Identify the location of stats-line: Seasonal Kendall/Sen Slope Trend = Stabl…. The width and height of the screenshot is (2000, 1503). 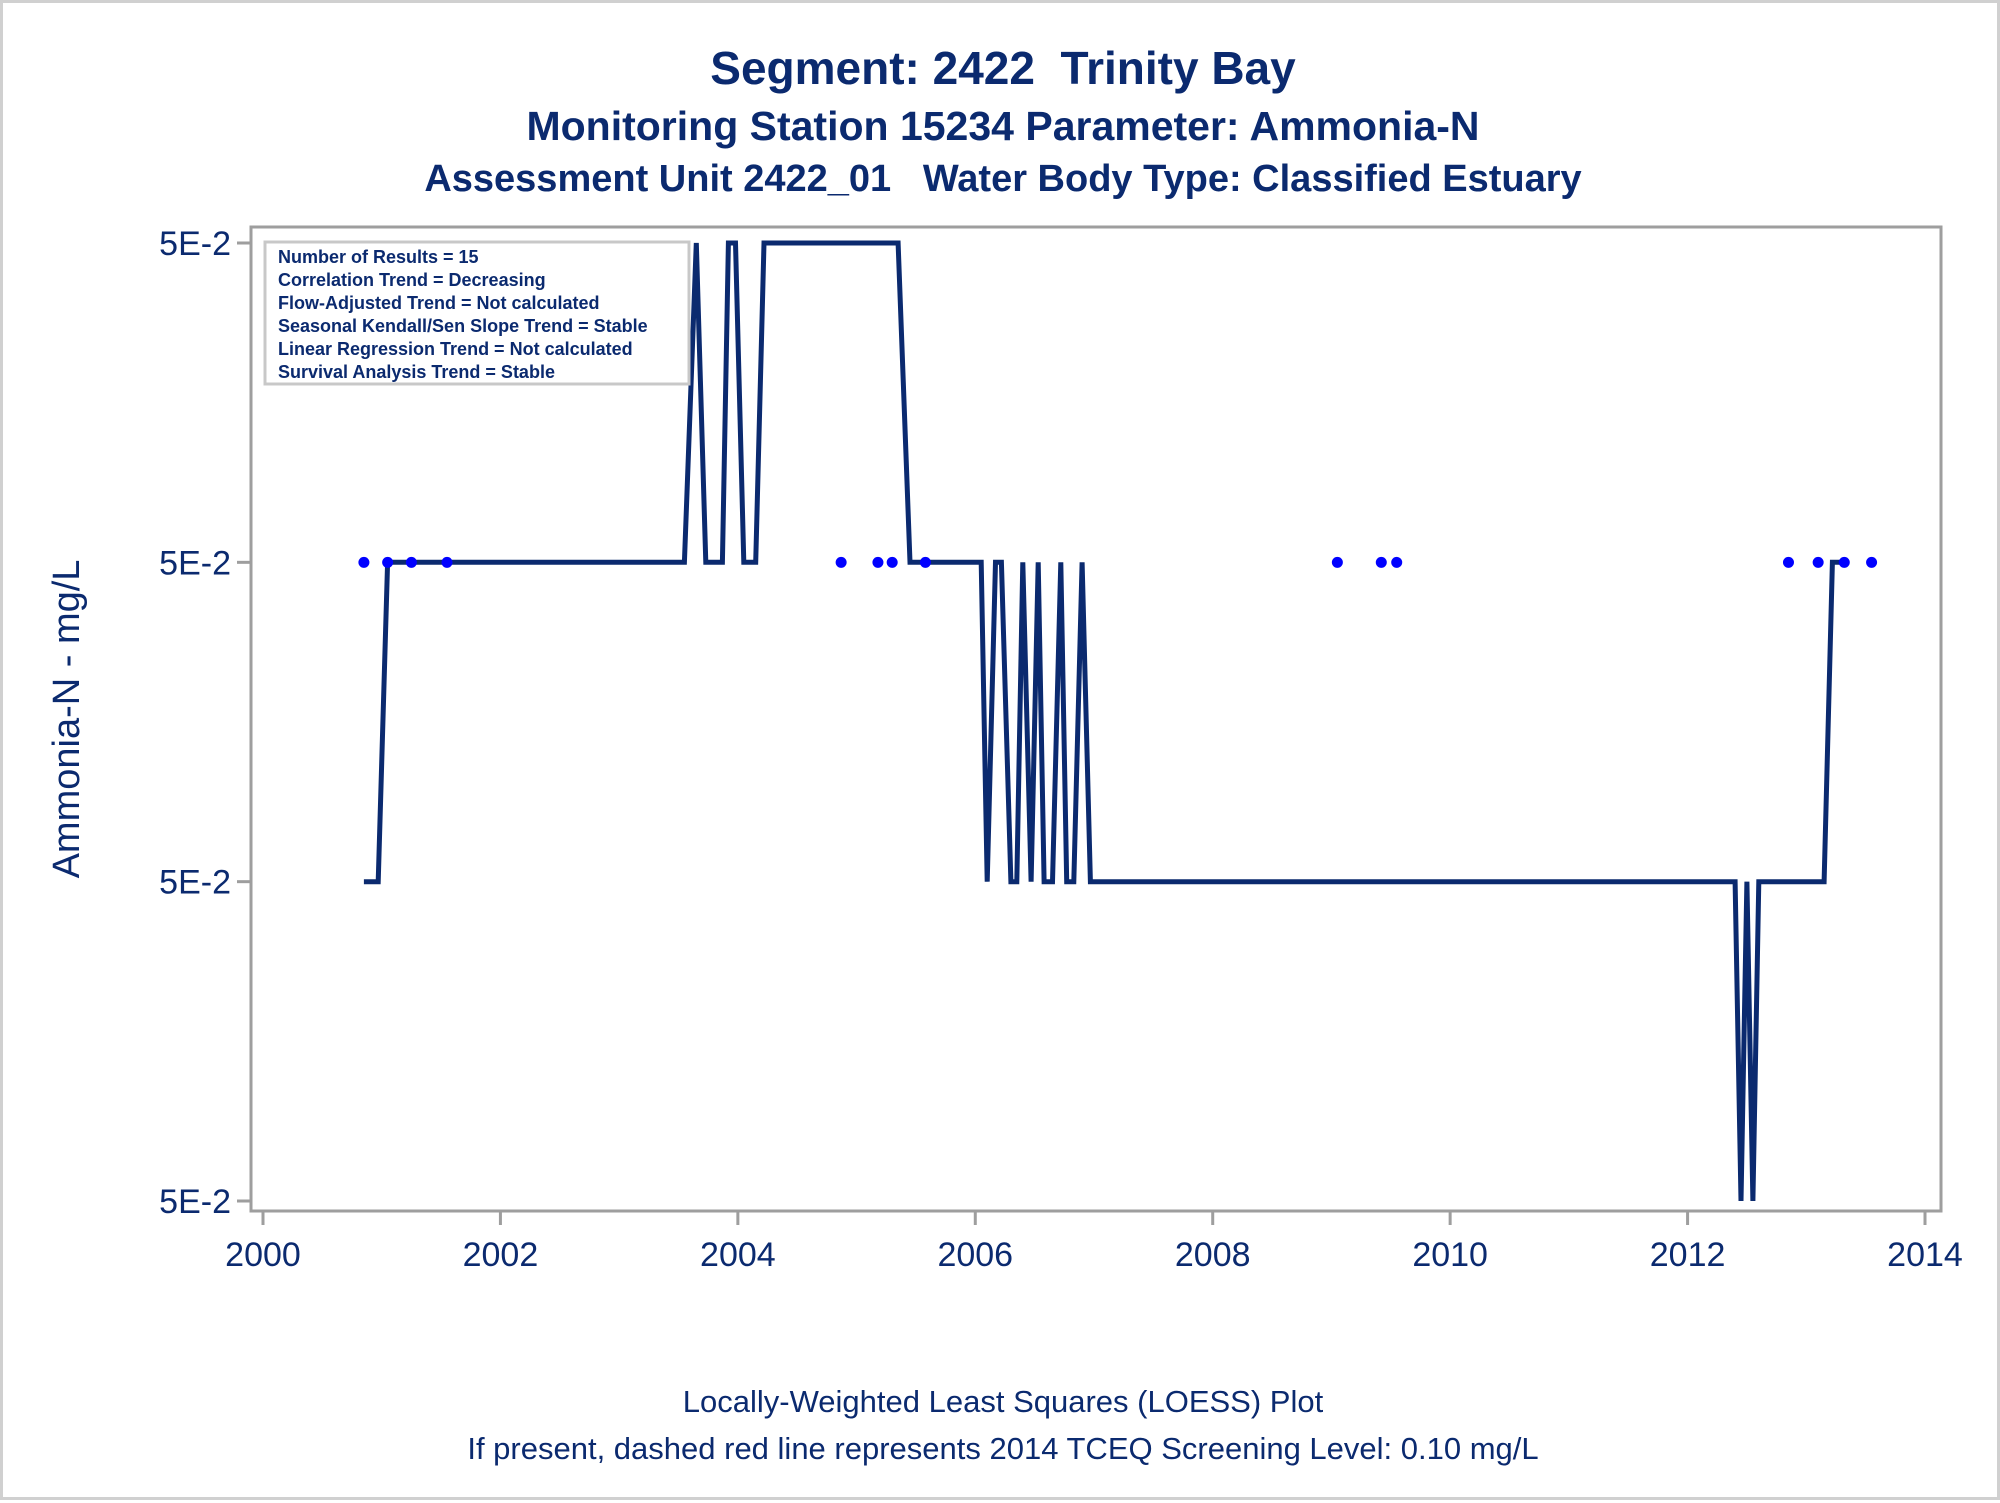
(463, 326).